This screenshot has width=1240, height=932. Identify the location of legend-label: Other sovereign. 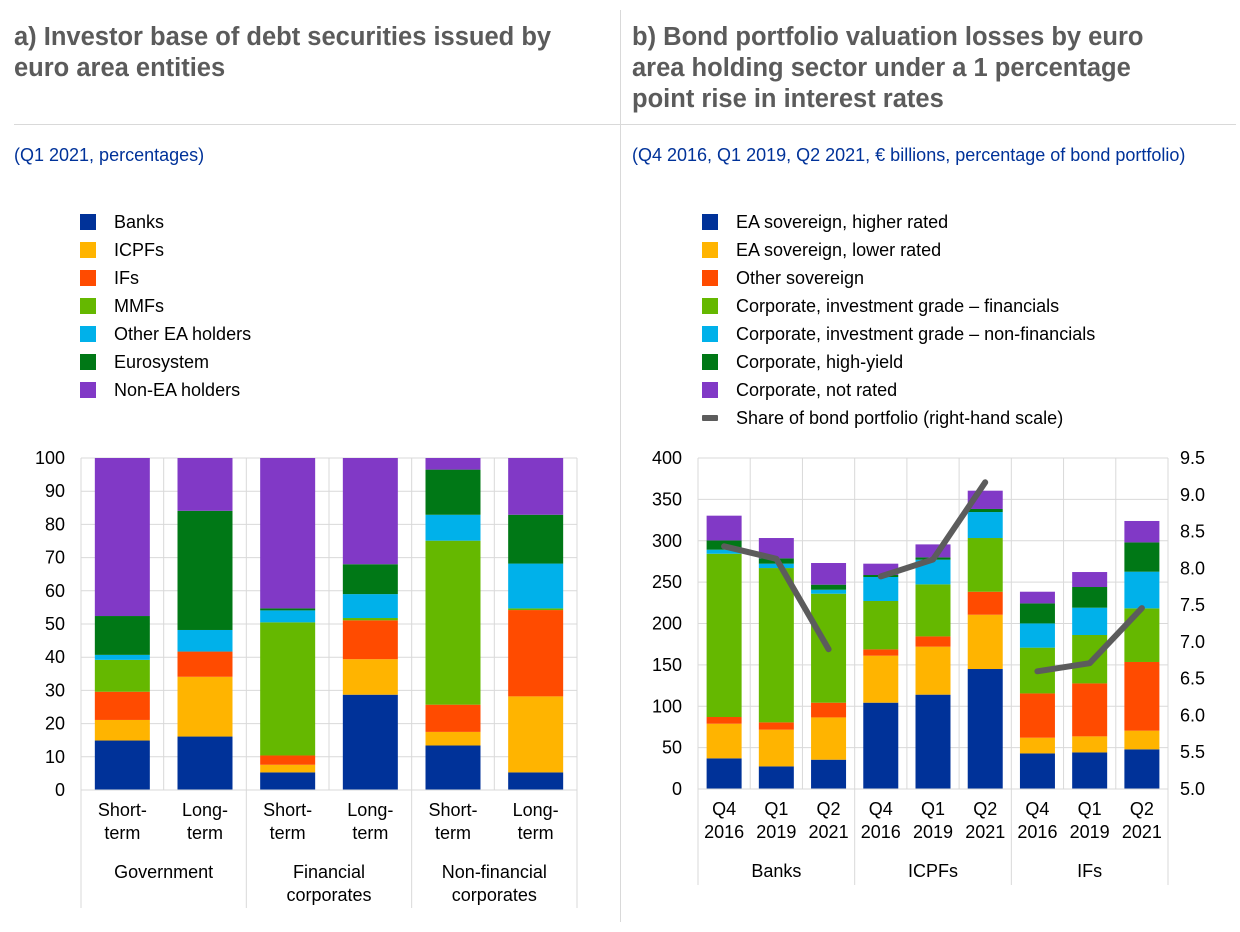
(800, 277).